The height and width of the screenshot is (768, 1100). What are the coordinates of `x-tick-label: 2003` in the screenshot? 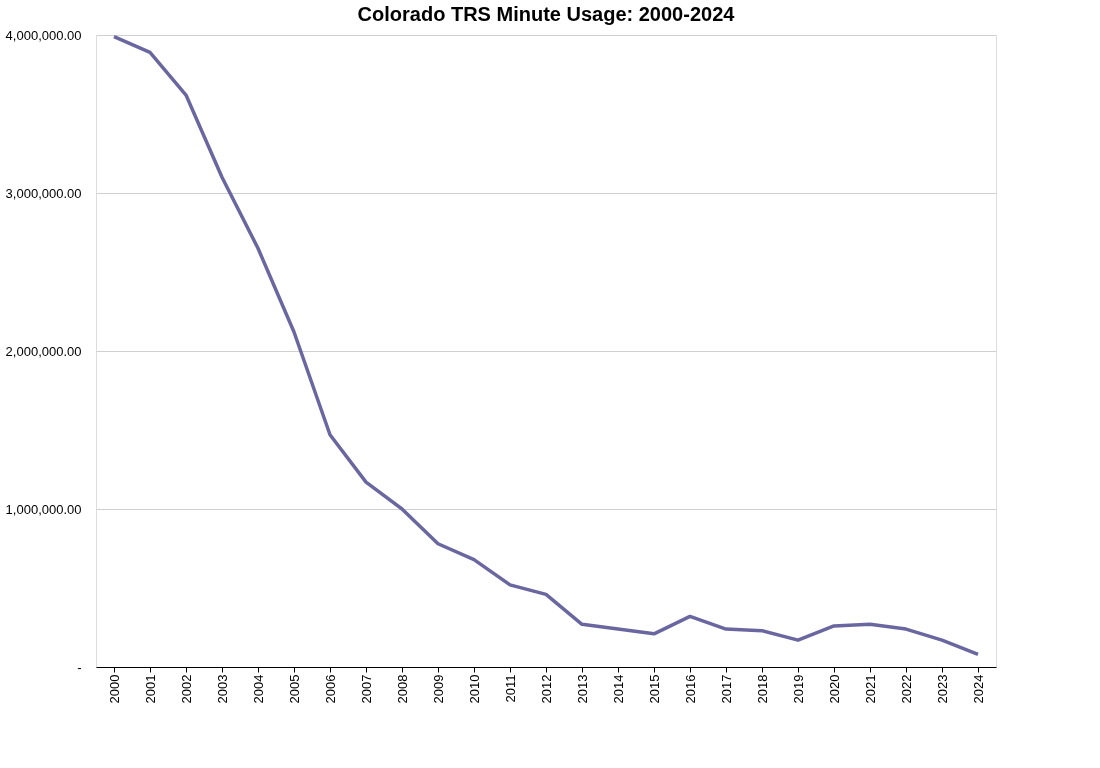 It's located at (222, 689).